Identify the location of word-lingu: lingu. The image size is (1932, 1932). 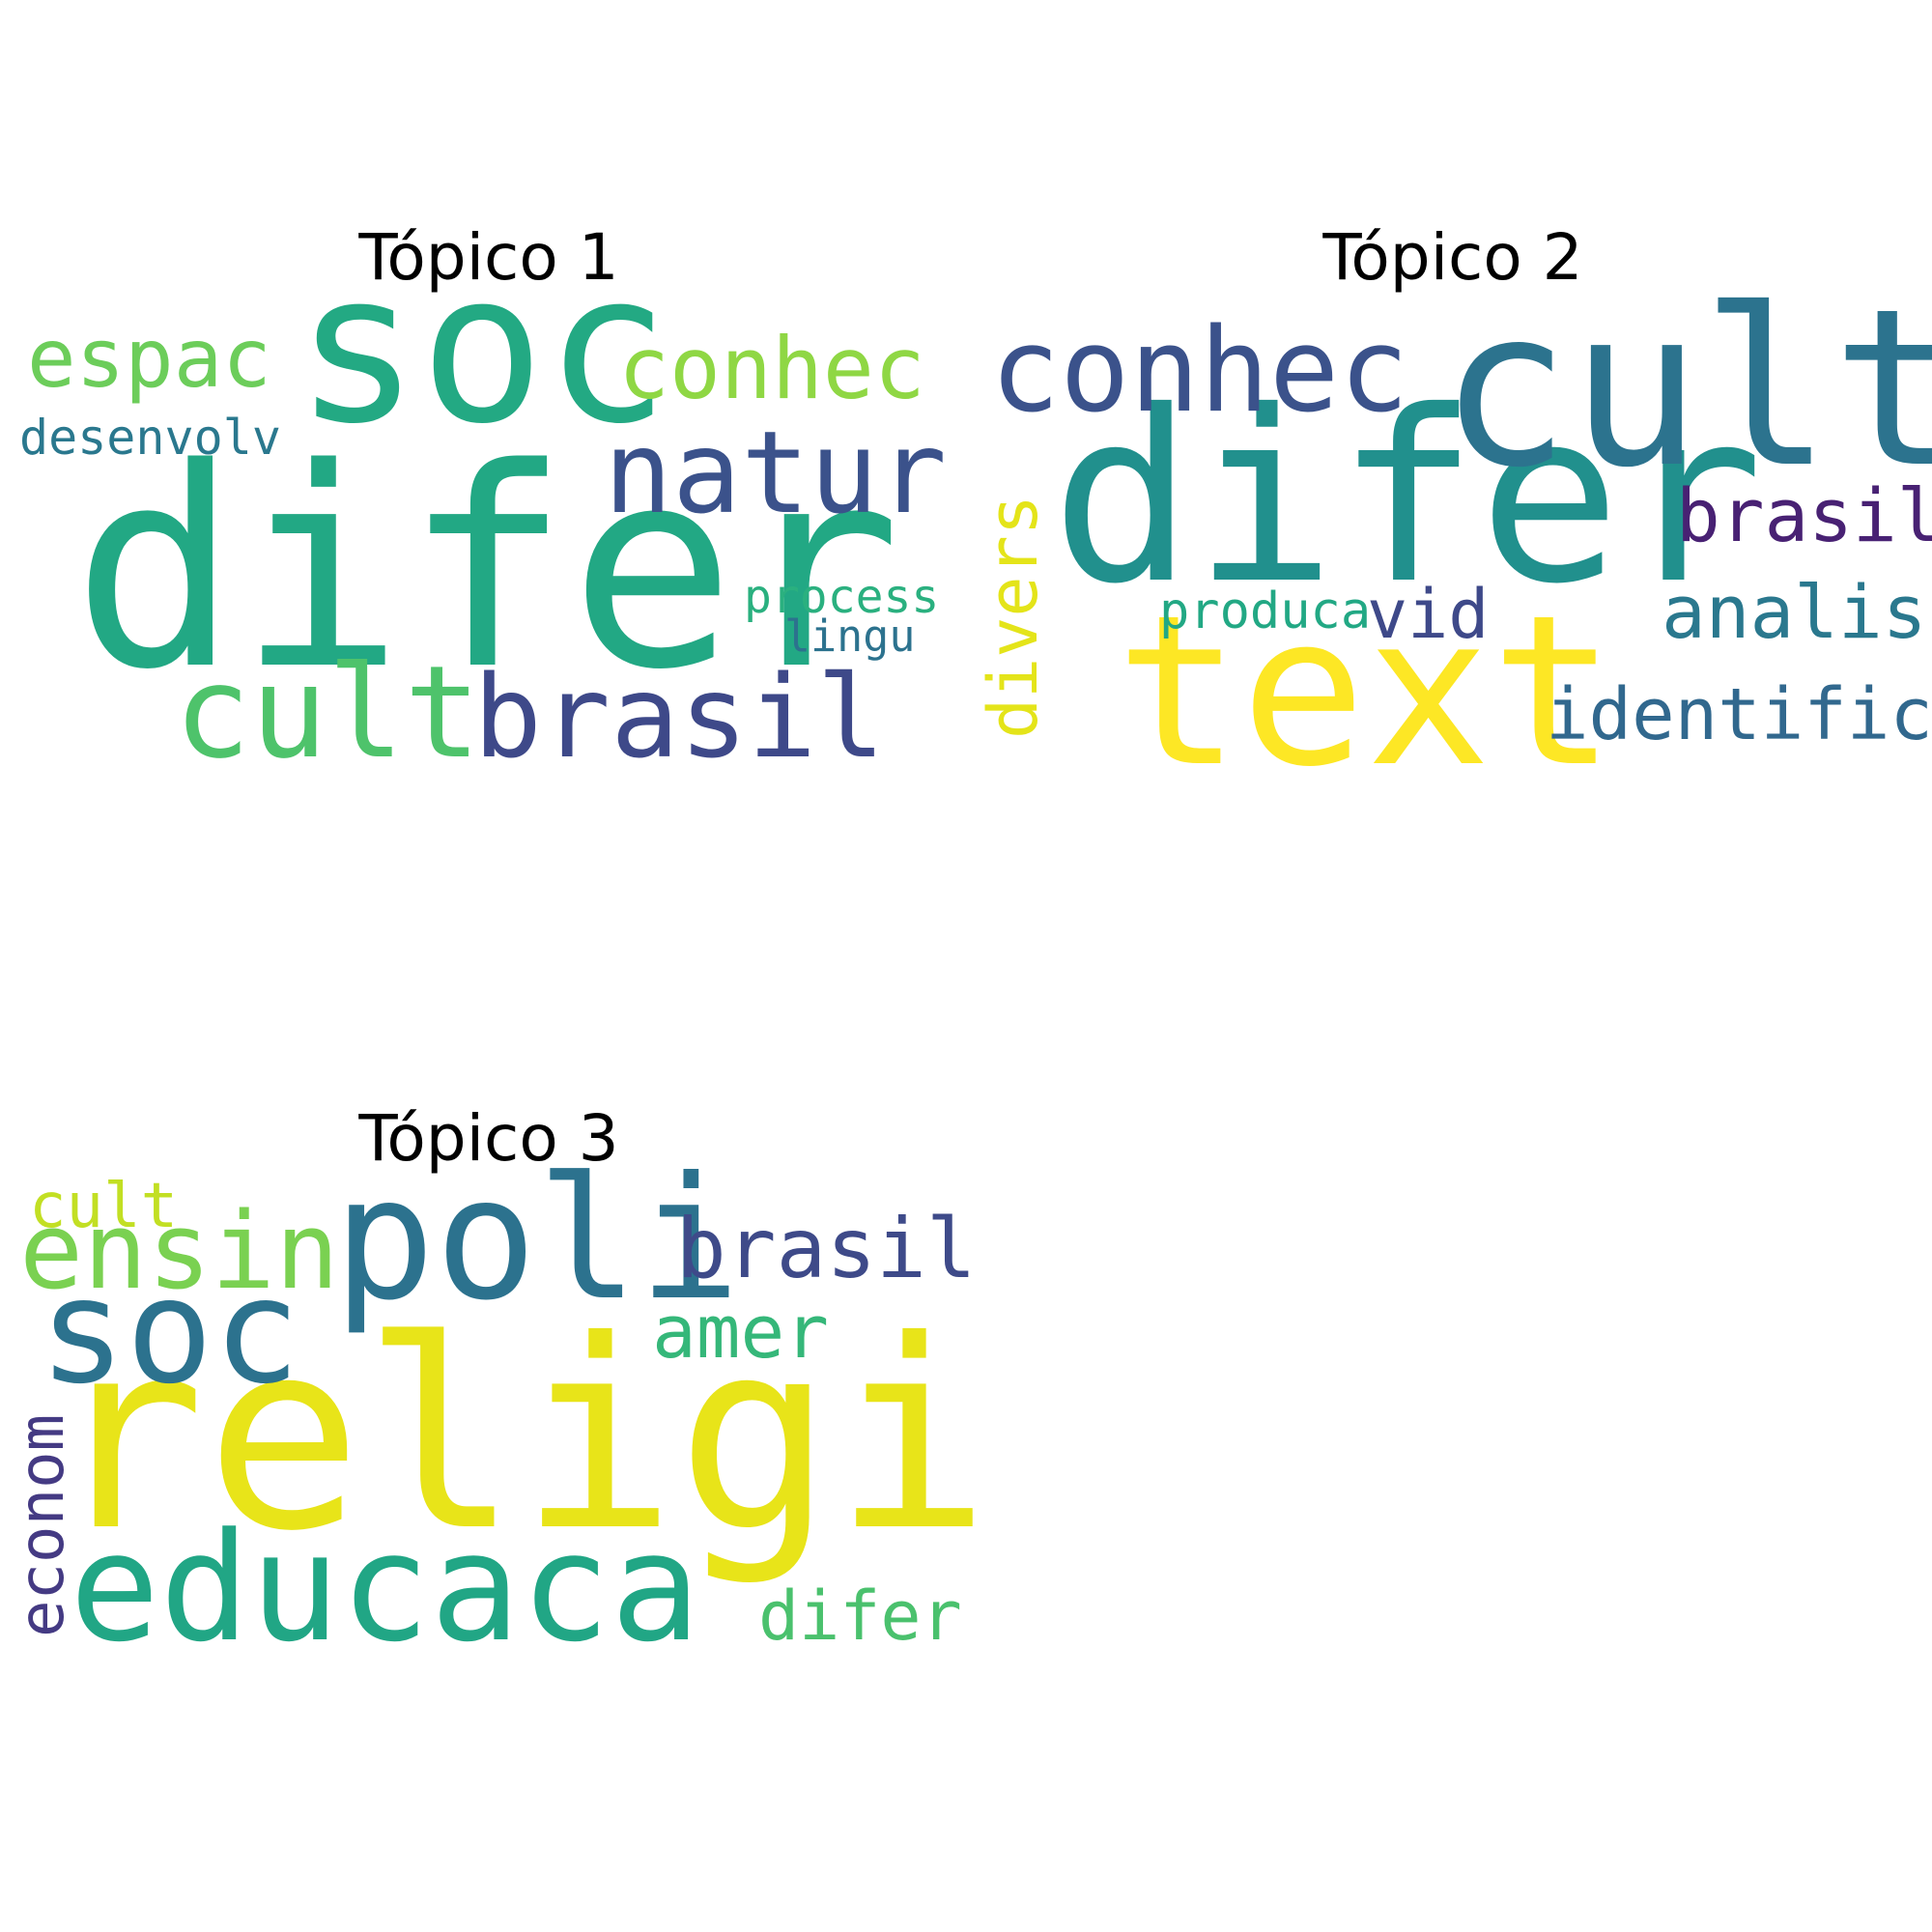
(849, 636).